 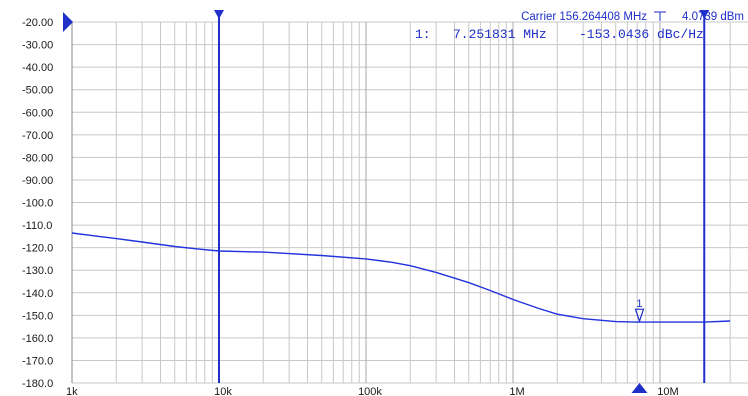 What do you see at coordinates (713, 17) in the screenshot?
I see `carrier-level-text: 4.0739 dBm` at bounding box center [713, 17].